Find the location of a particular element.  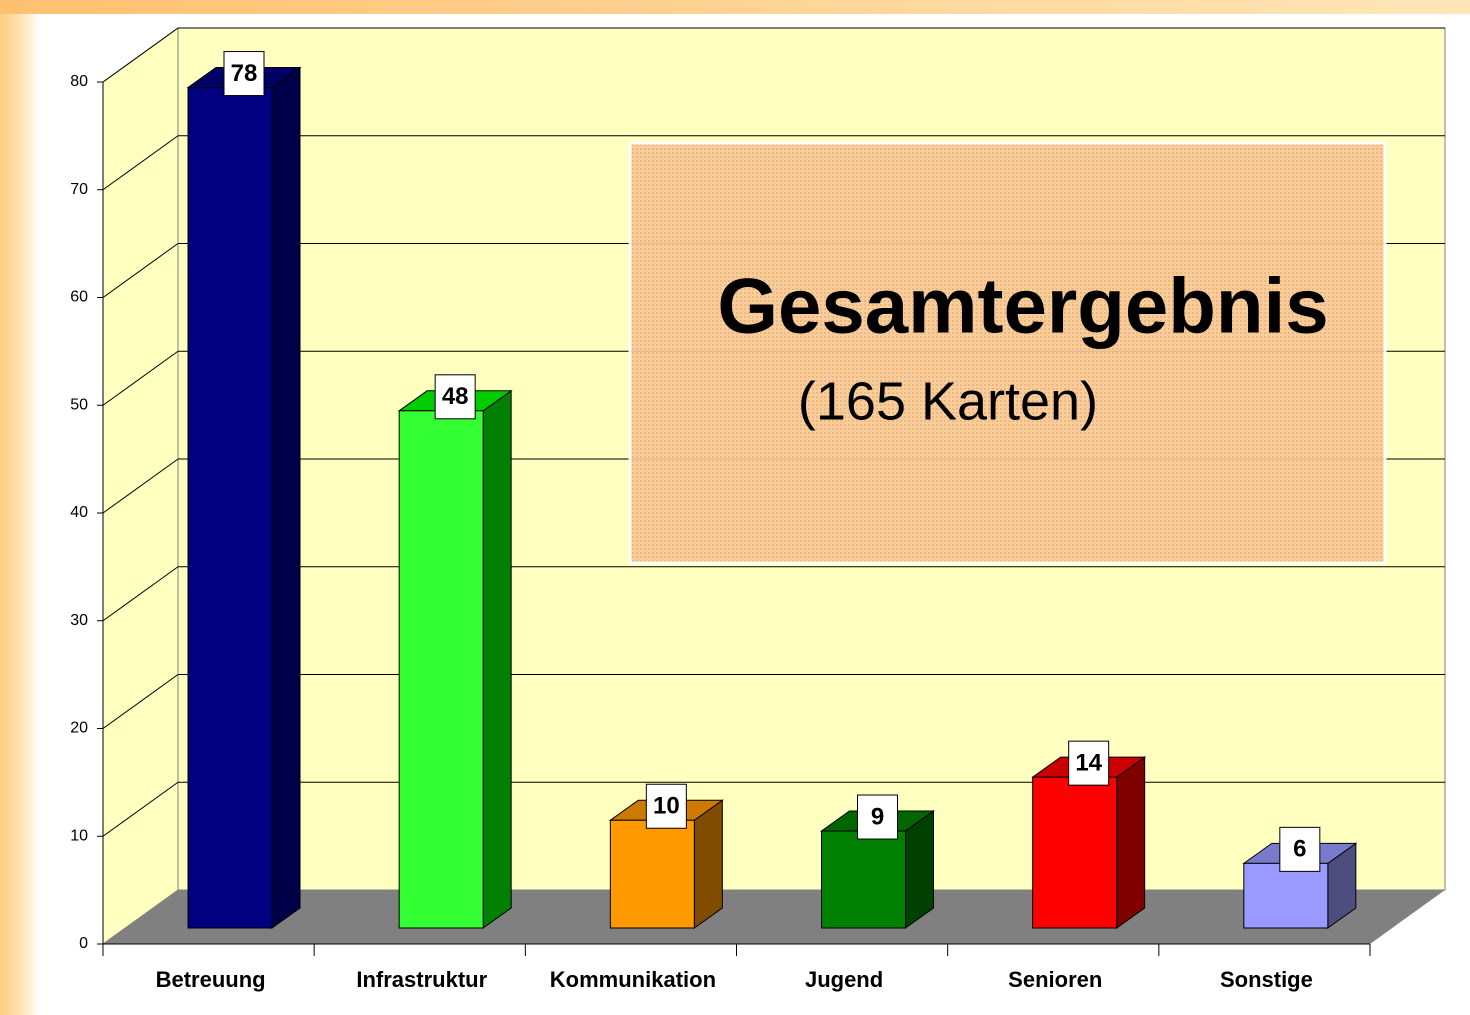

y-tick-label: 60 is located at coordinates (79, 297).